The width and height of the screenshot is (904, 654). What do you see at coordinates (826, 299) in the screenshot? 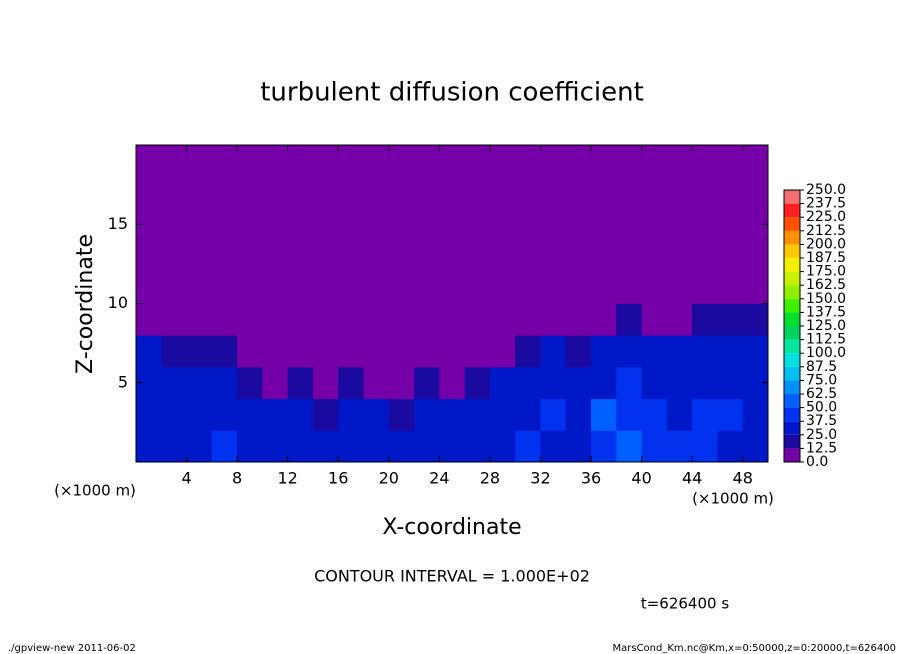
I see `colorbar-label: 150.0` at bounding box center [826, 299].